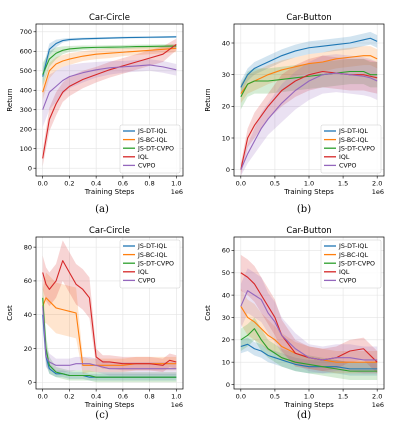 This screenshot has height=430, width=407. Describe the element at coordinates (26, 71) in the screenshot. I see `y-tick-label: 500` at that location.